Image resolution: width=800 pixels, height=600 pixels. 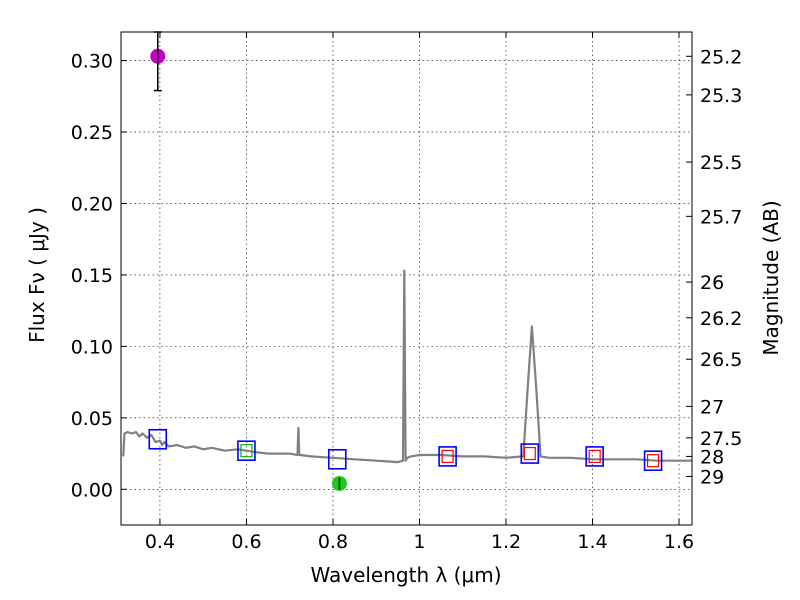 What do you see at coordinates (721, 360) in the screenshot?
I see `magnitude-tick-label: 26.5` at bounding box center [721, 360].